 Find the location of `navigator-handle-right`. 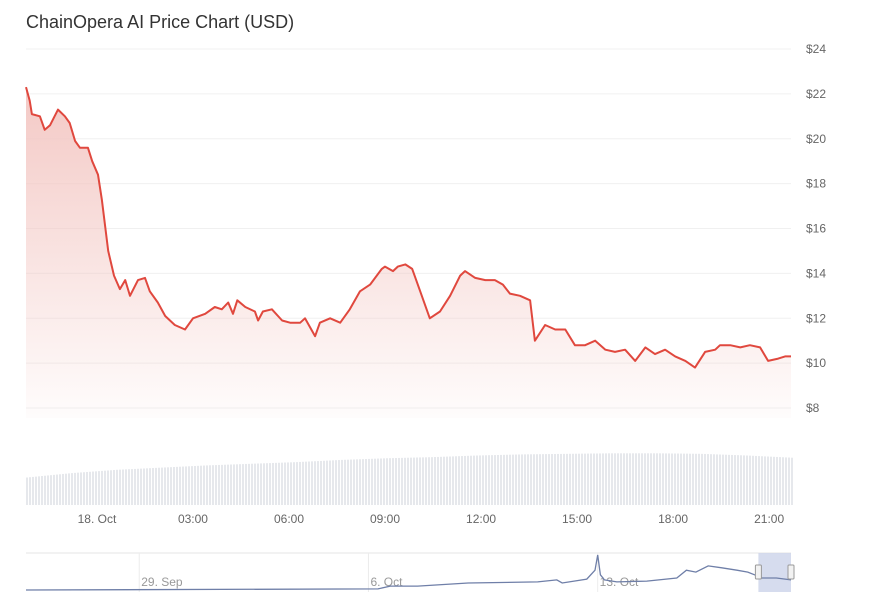

navigator-handle-right is located at coordinates (791, 572).